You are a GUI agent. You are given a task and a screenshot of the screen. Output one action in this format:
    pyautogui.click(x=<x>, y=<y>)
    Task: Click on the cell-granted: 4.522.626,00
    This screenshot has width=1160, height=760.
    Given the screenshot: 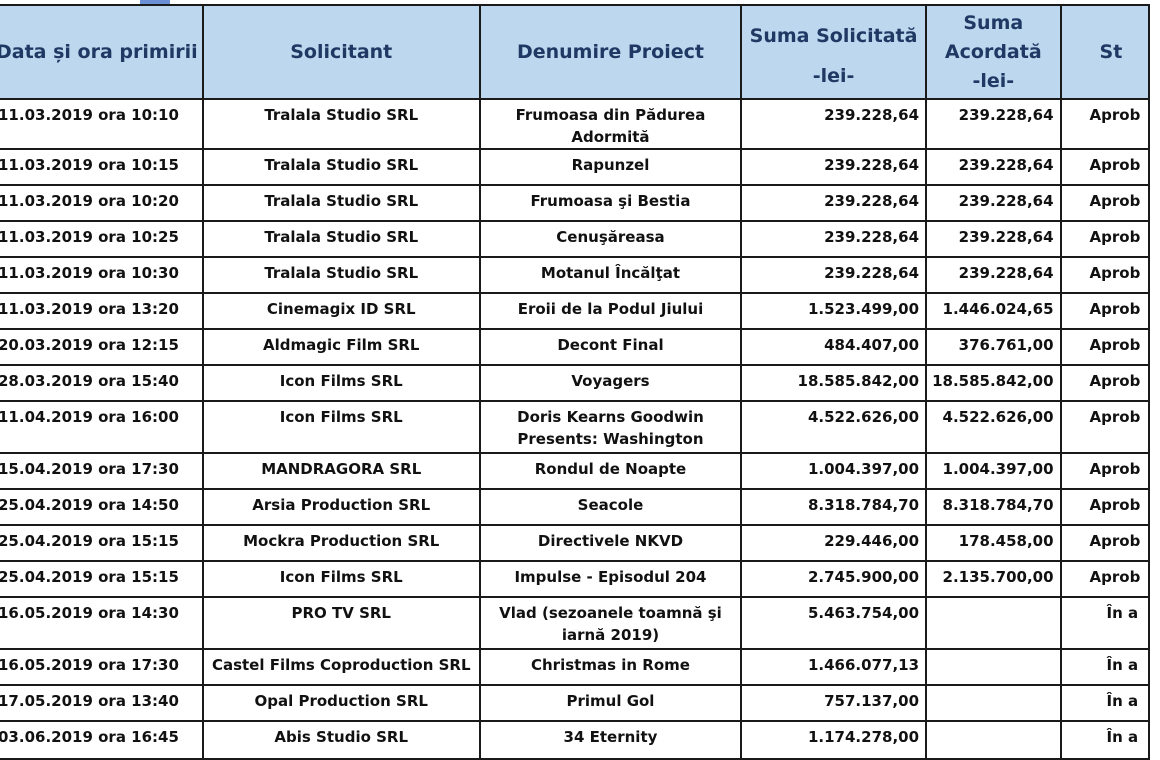 What is the action you would take?
    pyautogui.click(x=993, y=427)
    